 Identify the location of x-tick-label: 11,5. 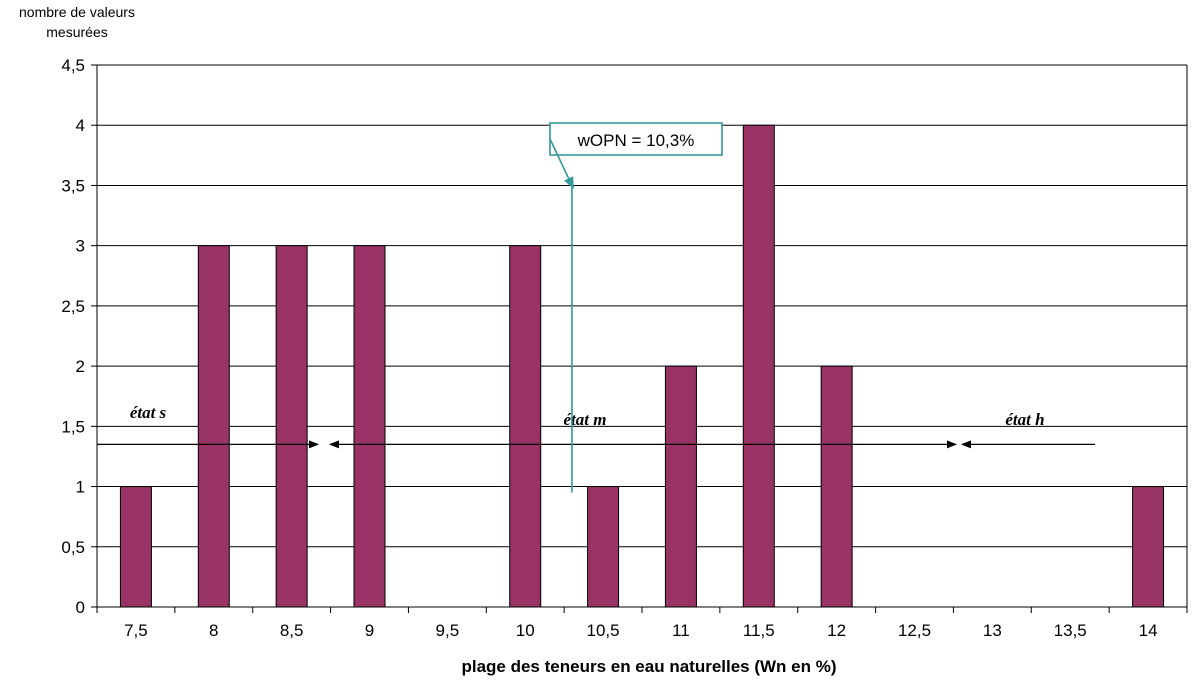
(759, 630).